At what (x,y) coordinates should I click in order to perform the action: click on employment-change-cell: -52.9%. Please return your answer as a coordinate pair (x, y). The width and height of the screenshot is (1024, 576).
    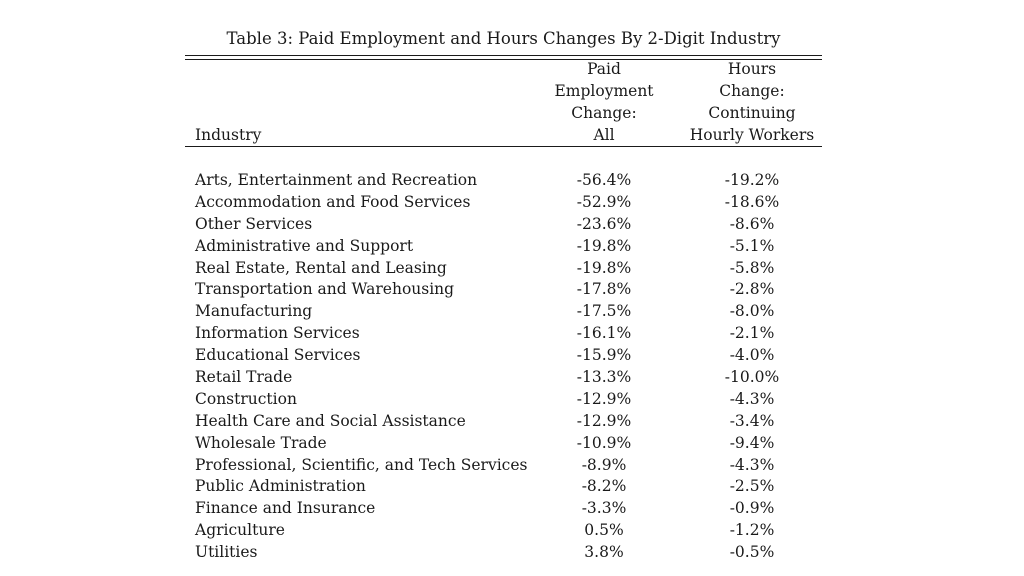
    Looking at the image, I should click on (604, 201).